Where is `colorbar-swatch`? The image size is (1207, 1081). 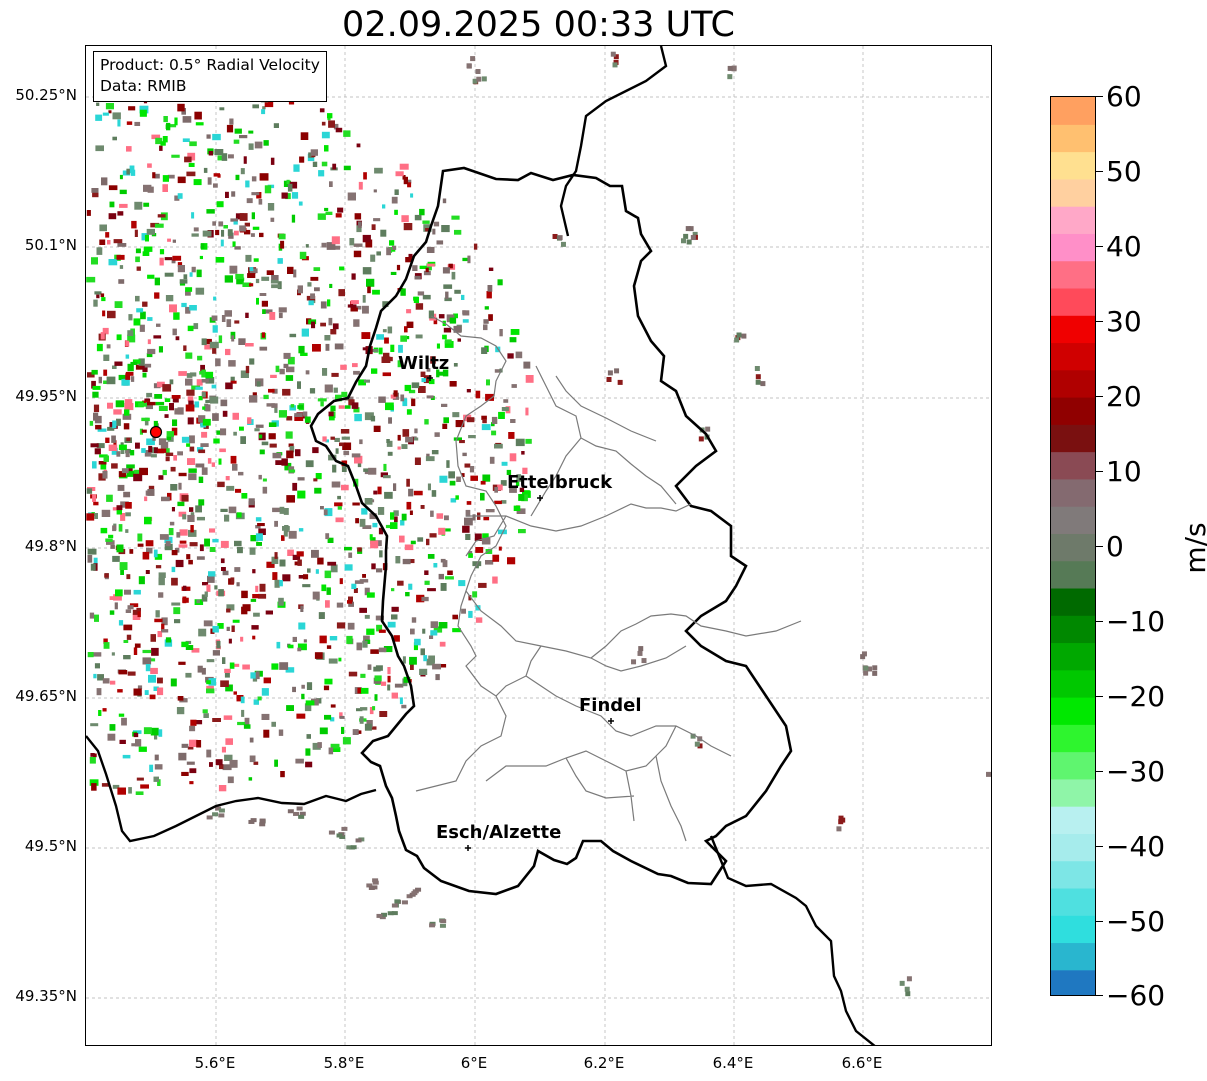
colorbar-swatch is located at coordinates (1073, 356).